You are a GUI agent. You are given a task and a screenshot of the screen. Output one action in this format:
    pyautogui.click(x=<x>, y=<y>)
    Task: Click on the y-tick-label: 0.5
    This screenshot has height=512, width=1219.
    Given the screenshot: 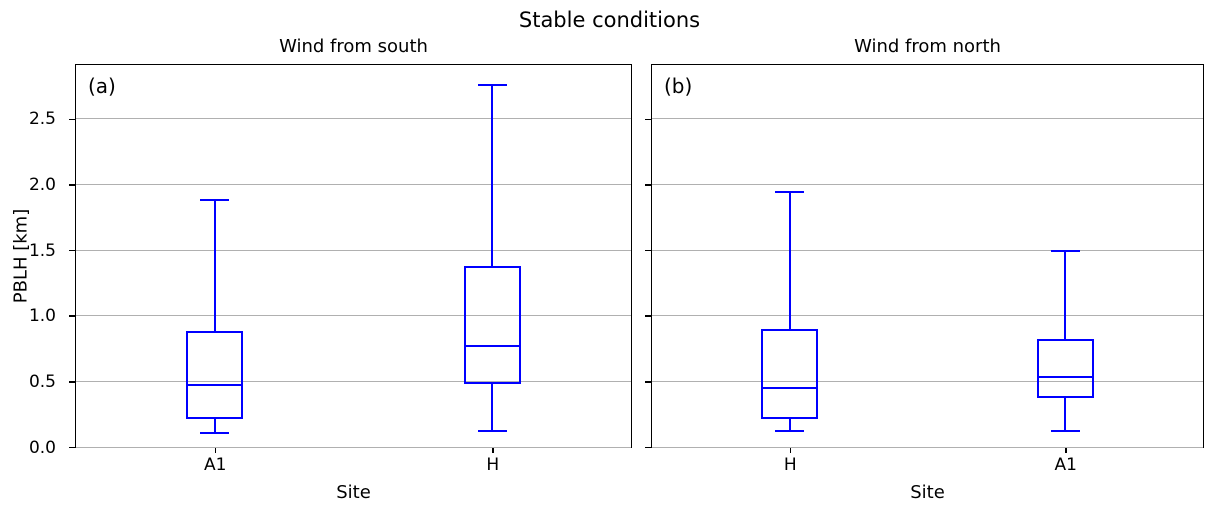 What is the action you would take?
    pyautogui.click(x=42, y=381)
    